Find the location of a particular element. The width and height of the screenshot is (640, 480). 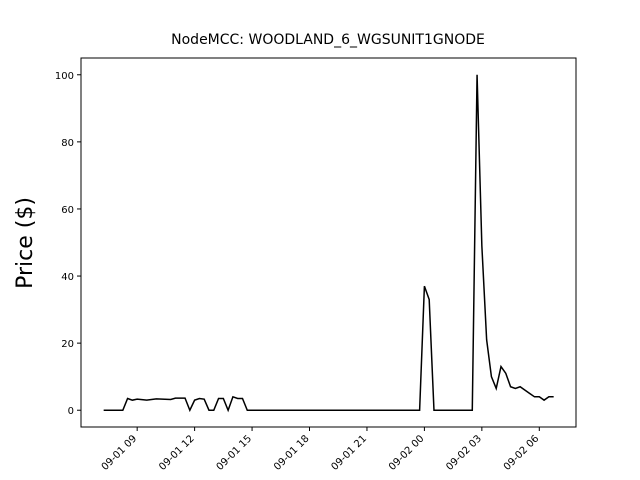

x-tick-label: 09-01 09 is located at coordinates (120, 453).